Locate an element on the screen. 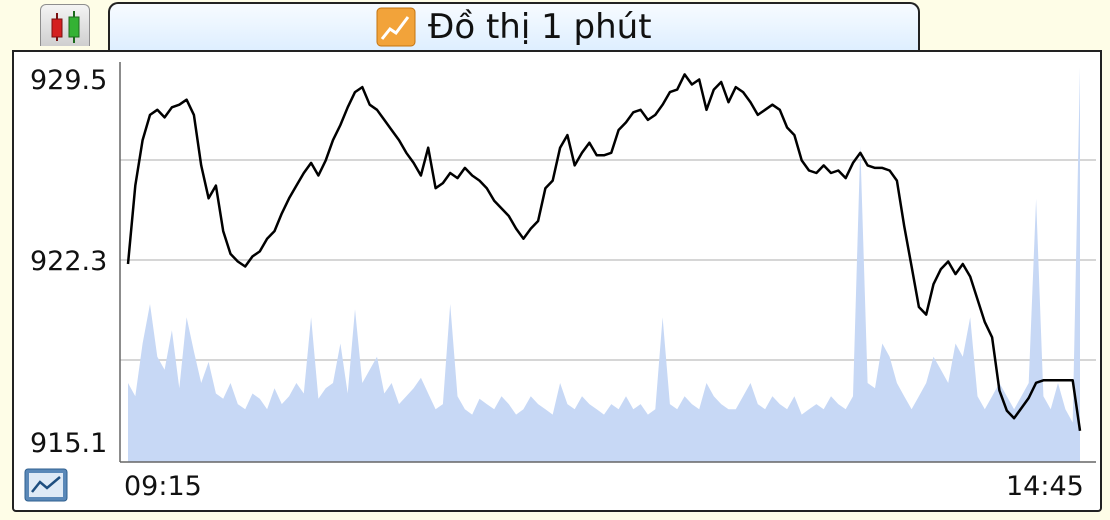  tab-1-minute-chart is located at coordinates (514, 27).